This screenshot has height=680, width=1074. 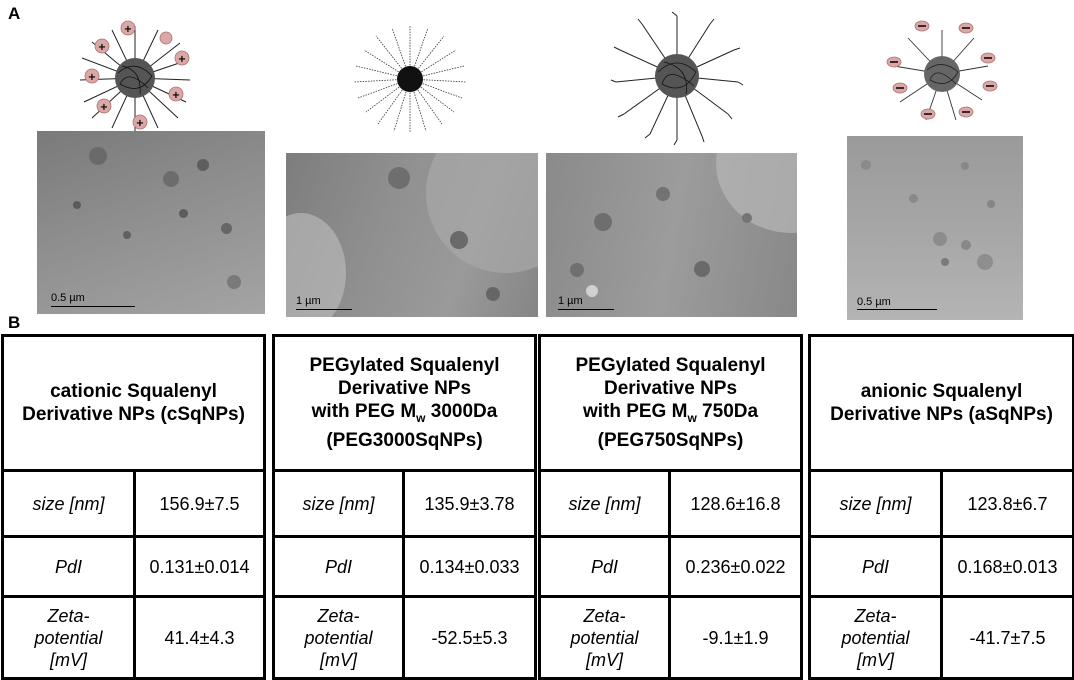 I want to click on cationic-np-schematic: + + + + + + +, so click(x=135, y=76).